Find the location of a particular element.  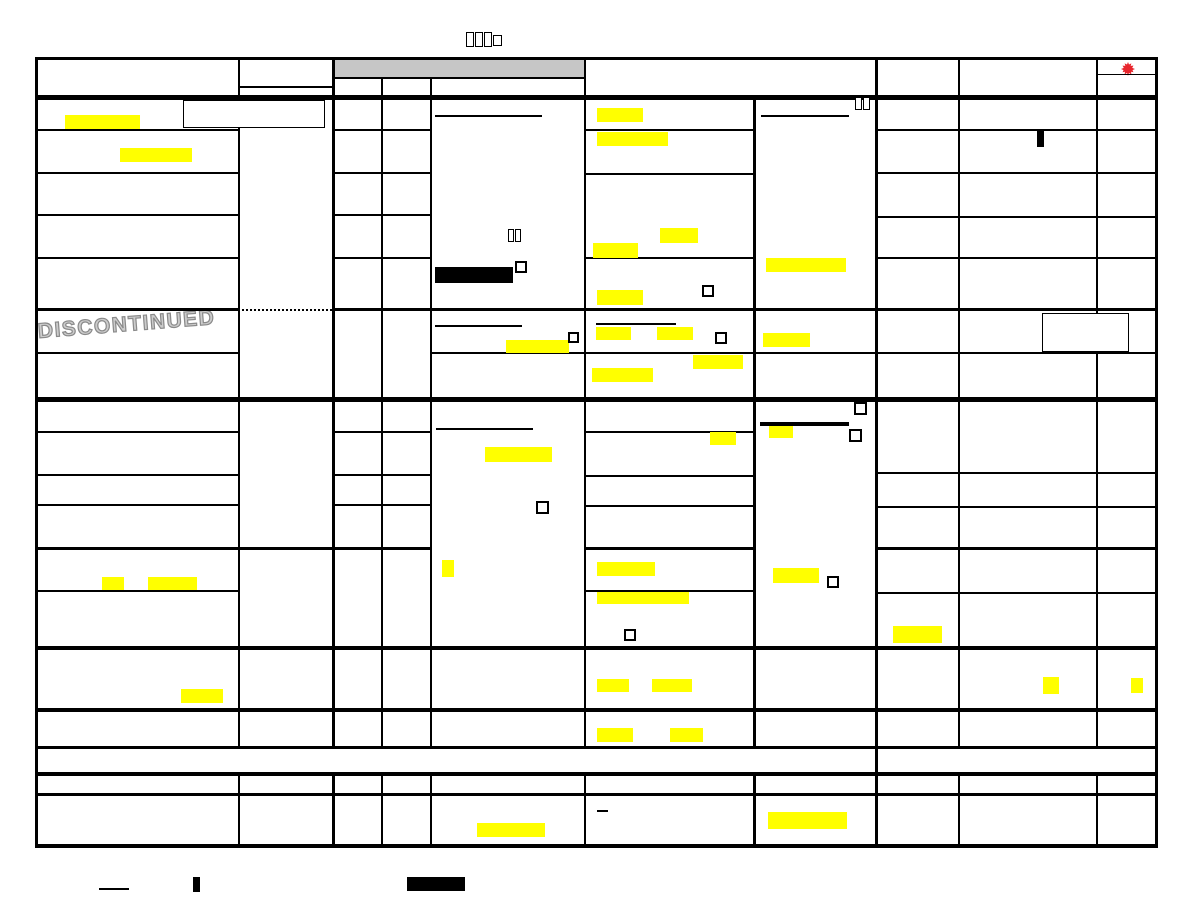

flag-red-bar-left is located at coordinates (1114, 69).